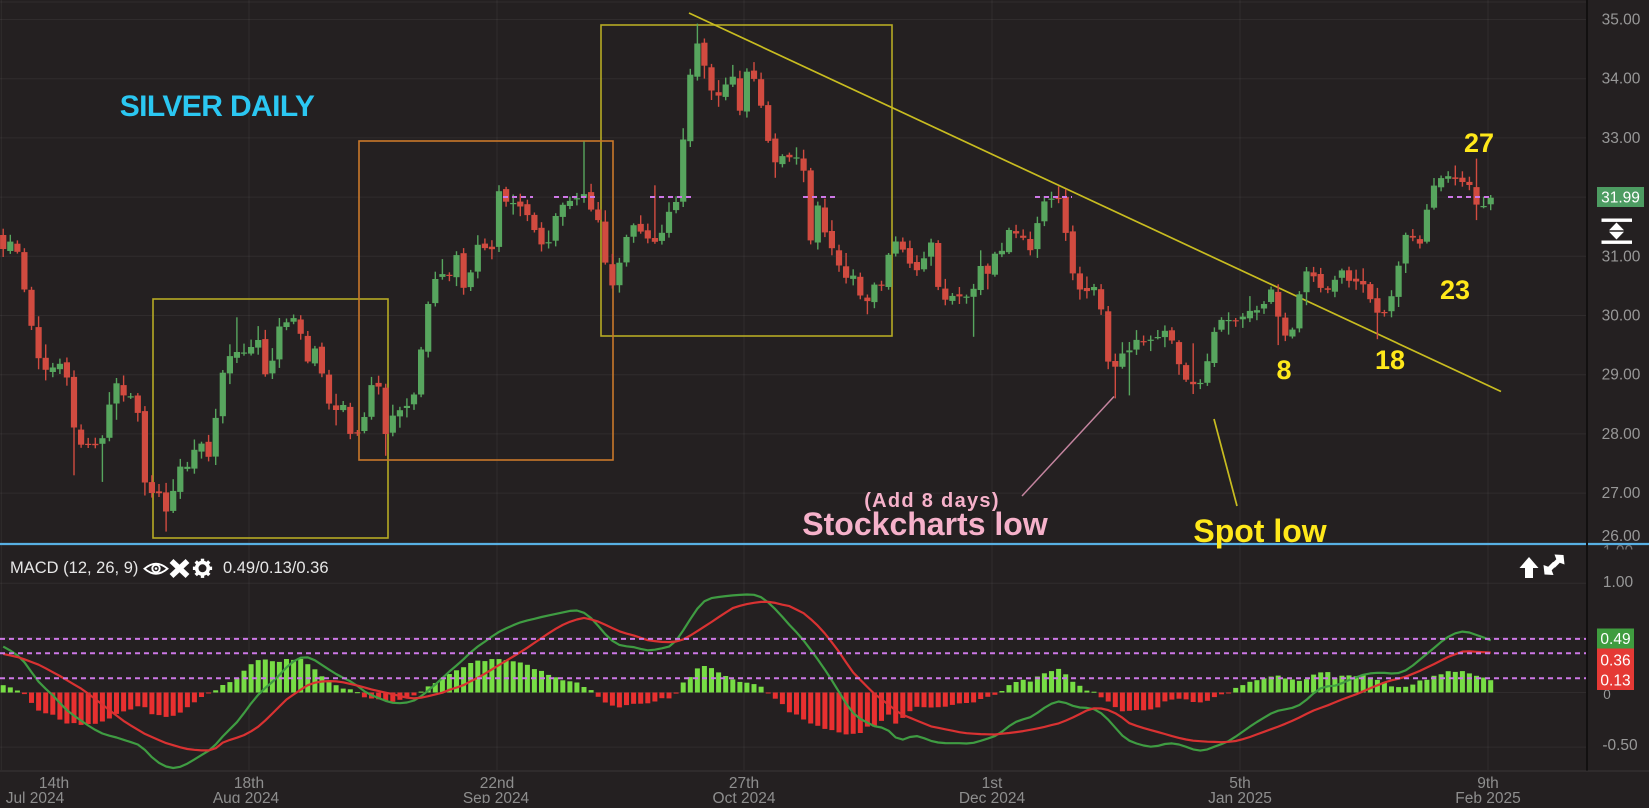  What do you see at coordinates (1621, 493) in the screenshot?
I see `svg-text: 27.00` at bounding box center [1621, 493].